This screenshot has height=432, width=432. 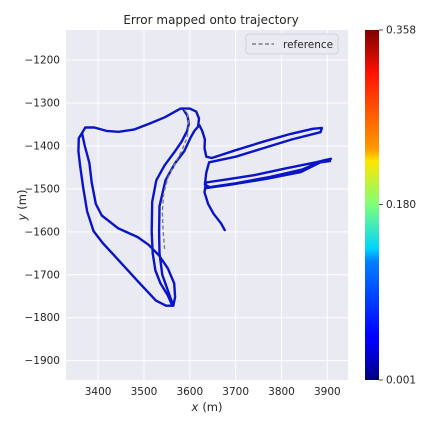 I want to click on colorbar, so click(x=372, y=205).